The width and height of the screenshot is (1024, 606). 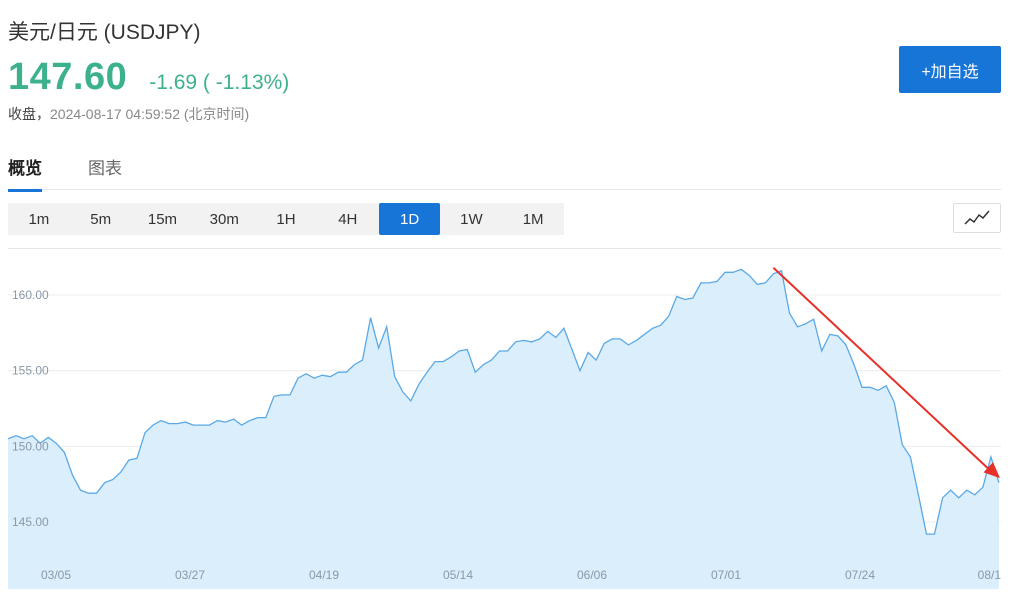 I want to click on period-selector: 1m 5m 15m 30m 1H 4H 1D 1W 1M, so click(x=286, y=219).